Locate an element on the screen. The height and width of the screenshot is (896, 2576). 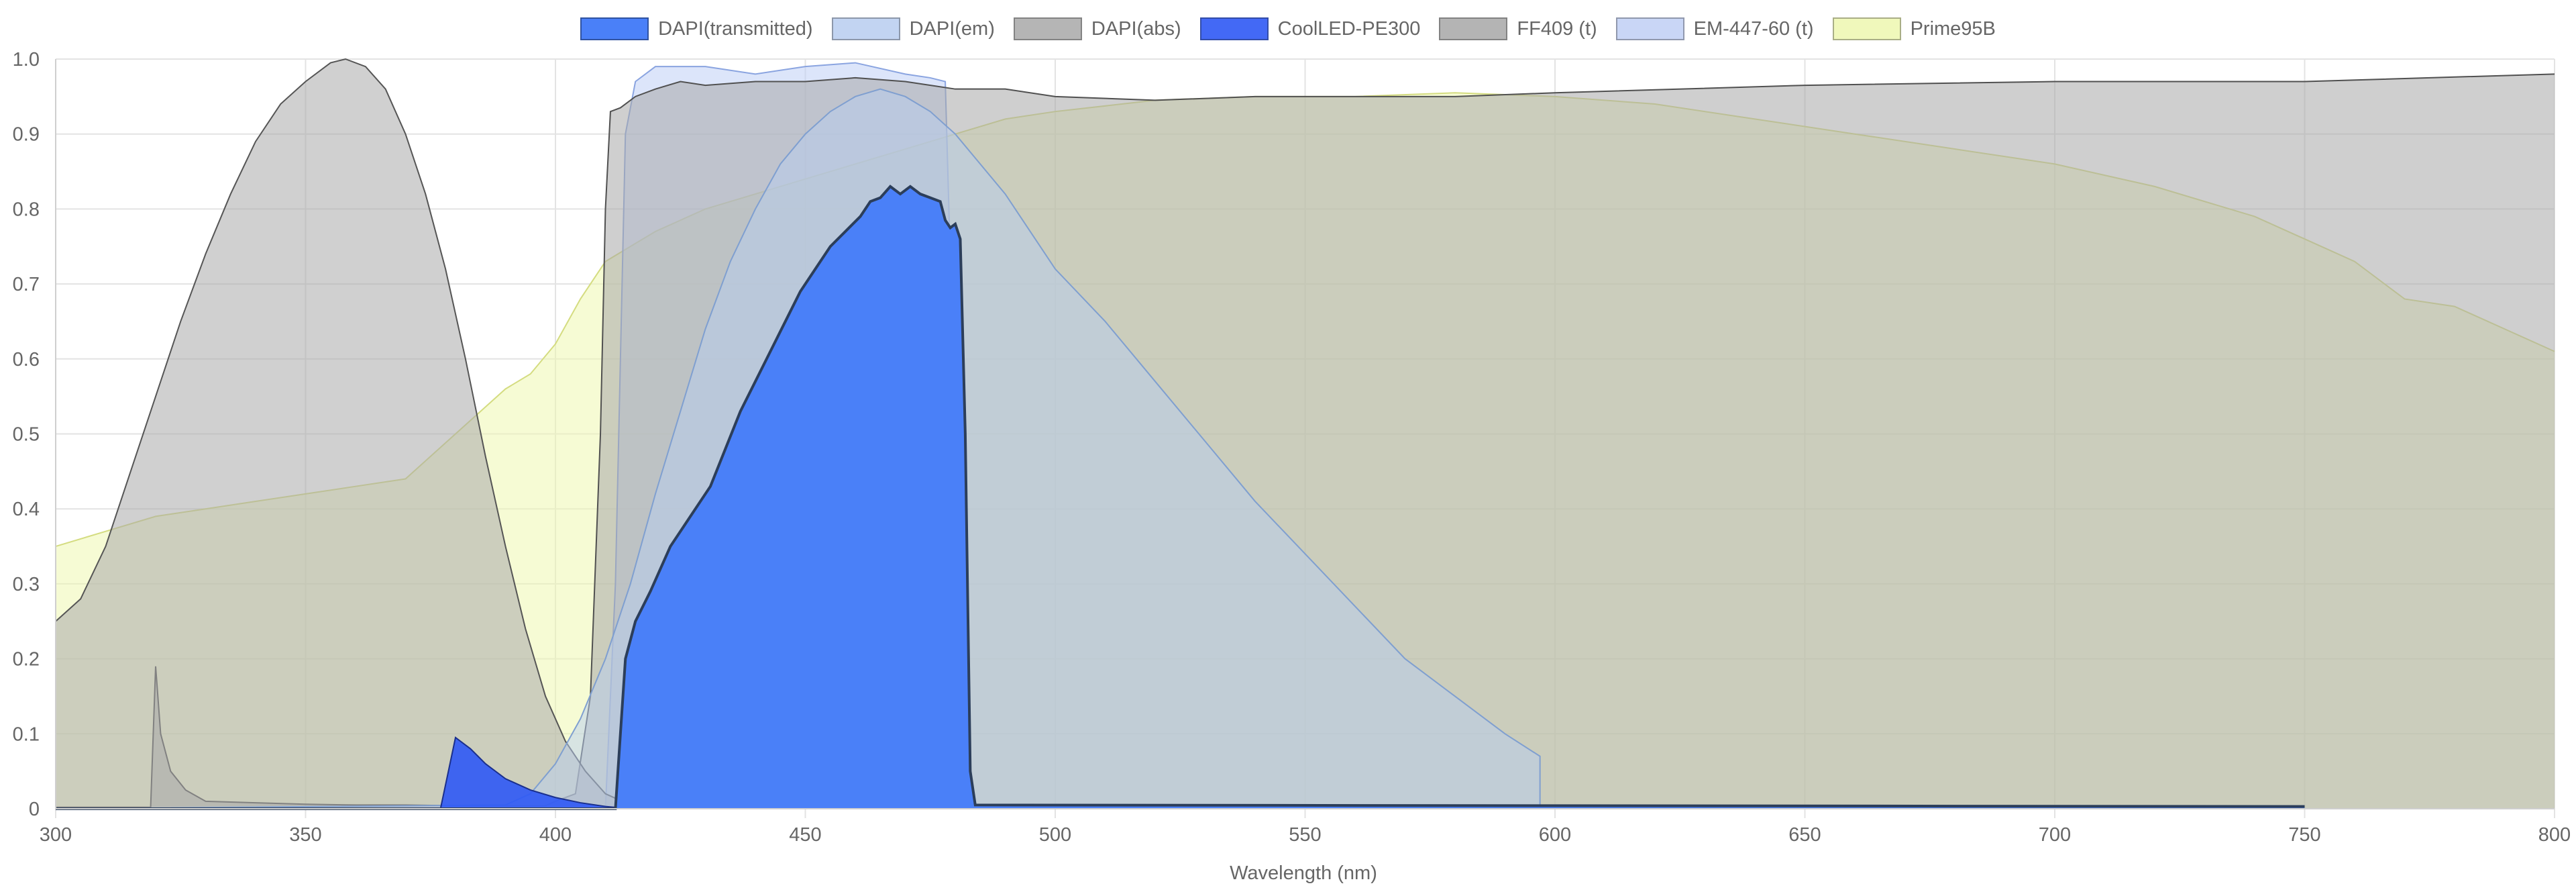
x-tick-label: 750 is located at coordinates (2304, 835).